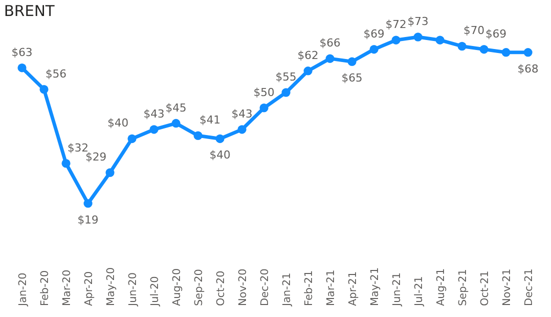  Describe the element at coordinates (133, 289) in the screenshot. I see `x-tick-label: Jun-20` at that location.